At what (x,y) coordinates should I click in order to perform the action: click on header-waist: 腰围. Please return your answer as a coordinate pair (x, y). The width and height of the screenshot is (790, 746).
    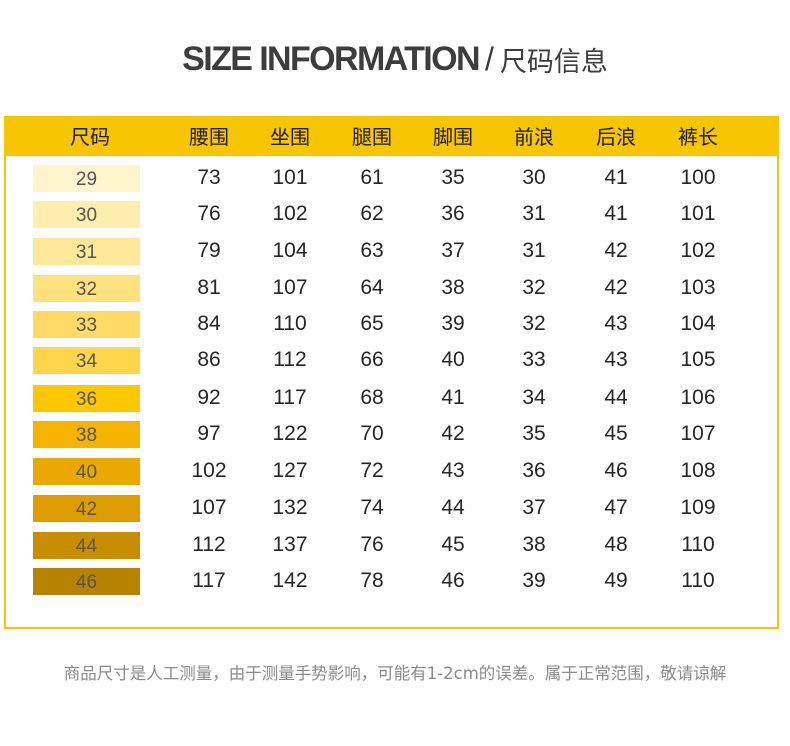
    Looking at the image, I should click on (209, 137).